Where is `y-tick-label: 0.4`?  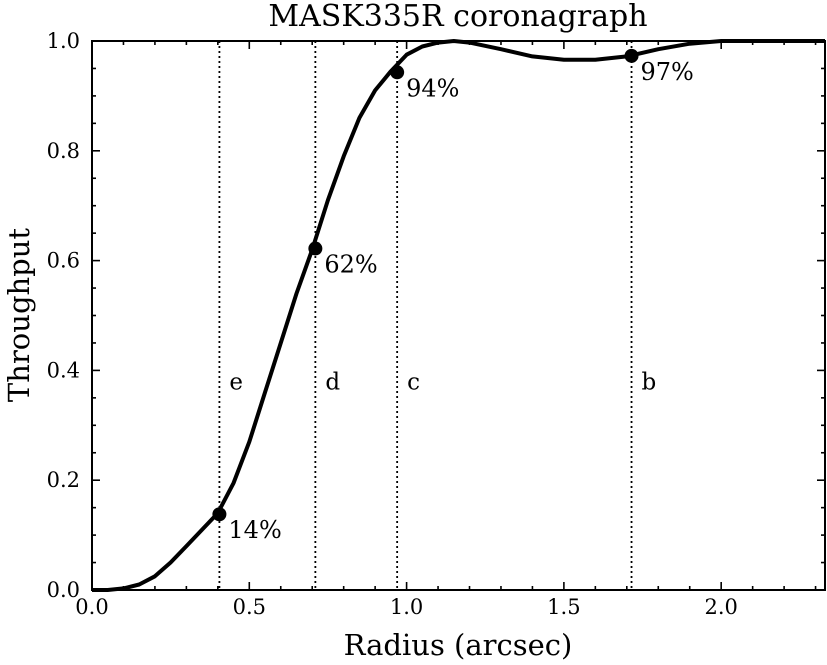 y-tick-label: 0.4 is located at coordinates (63, 370).